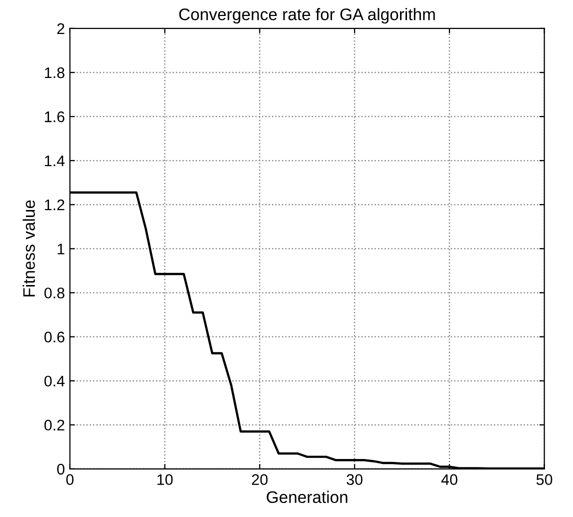 The height and width of the screenshot is (517, 573). What do you see at coordinates (54, 425) in the screenshot?
I see `y-tick-label: 0.2` at bounding box center [54, 425].